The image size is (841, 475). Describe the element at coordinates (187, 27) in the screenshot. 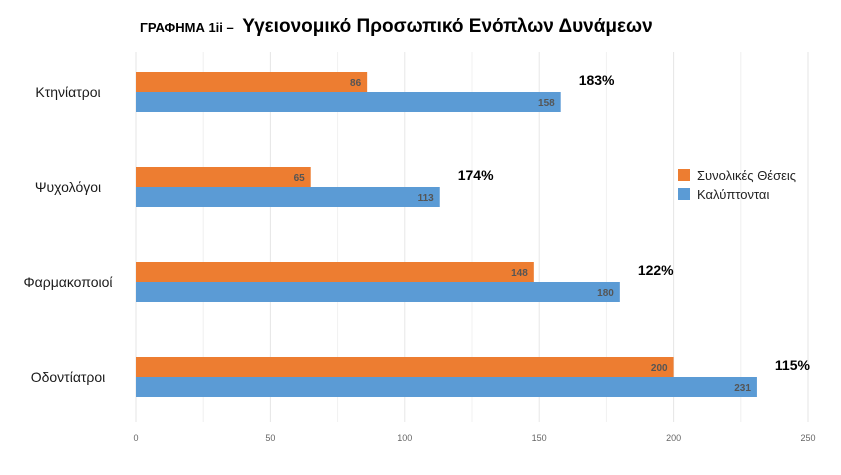

I see `chart-title-prefix: ΓΡΑΦΗΜΑ 1ii –` at that location.